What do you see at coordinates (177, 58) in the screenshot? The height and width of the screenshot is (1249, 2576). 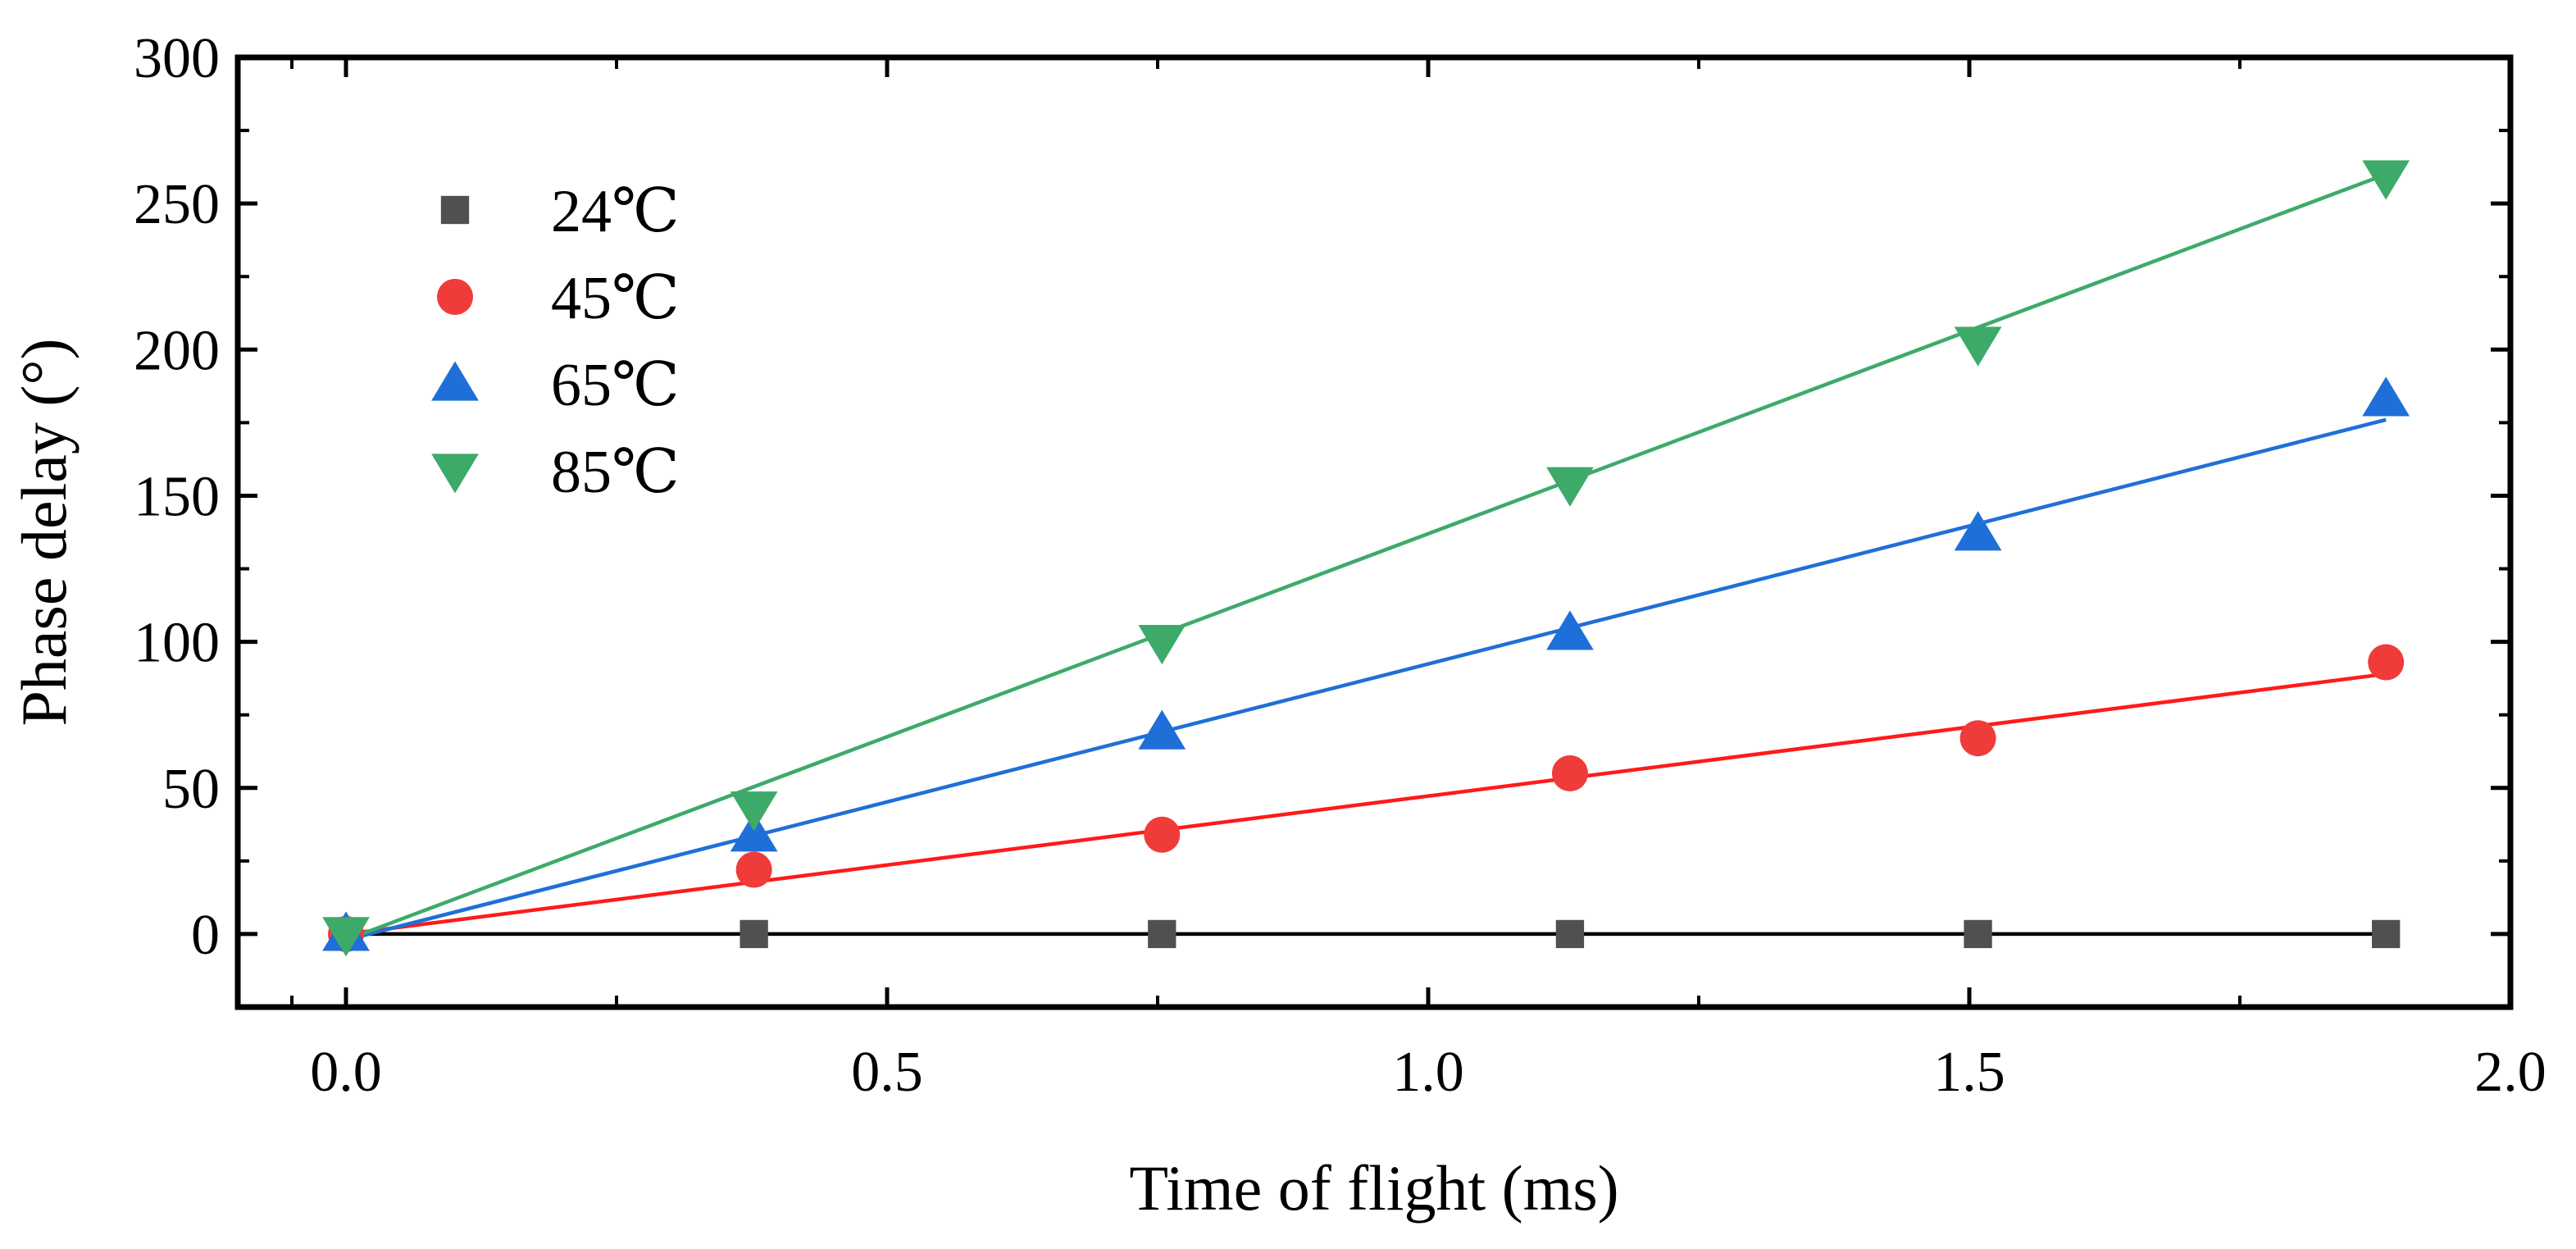 I see `y-tick-label: 300` at bounding box center [177, 58].